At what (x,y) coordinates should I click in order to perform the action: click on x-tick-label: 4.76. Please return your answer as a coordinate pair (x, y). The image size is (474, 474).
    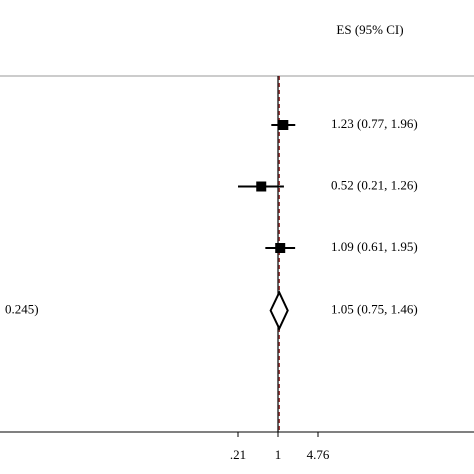
    Looking at the image, I should click on (318, 454).